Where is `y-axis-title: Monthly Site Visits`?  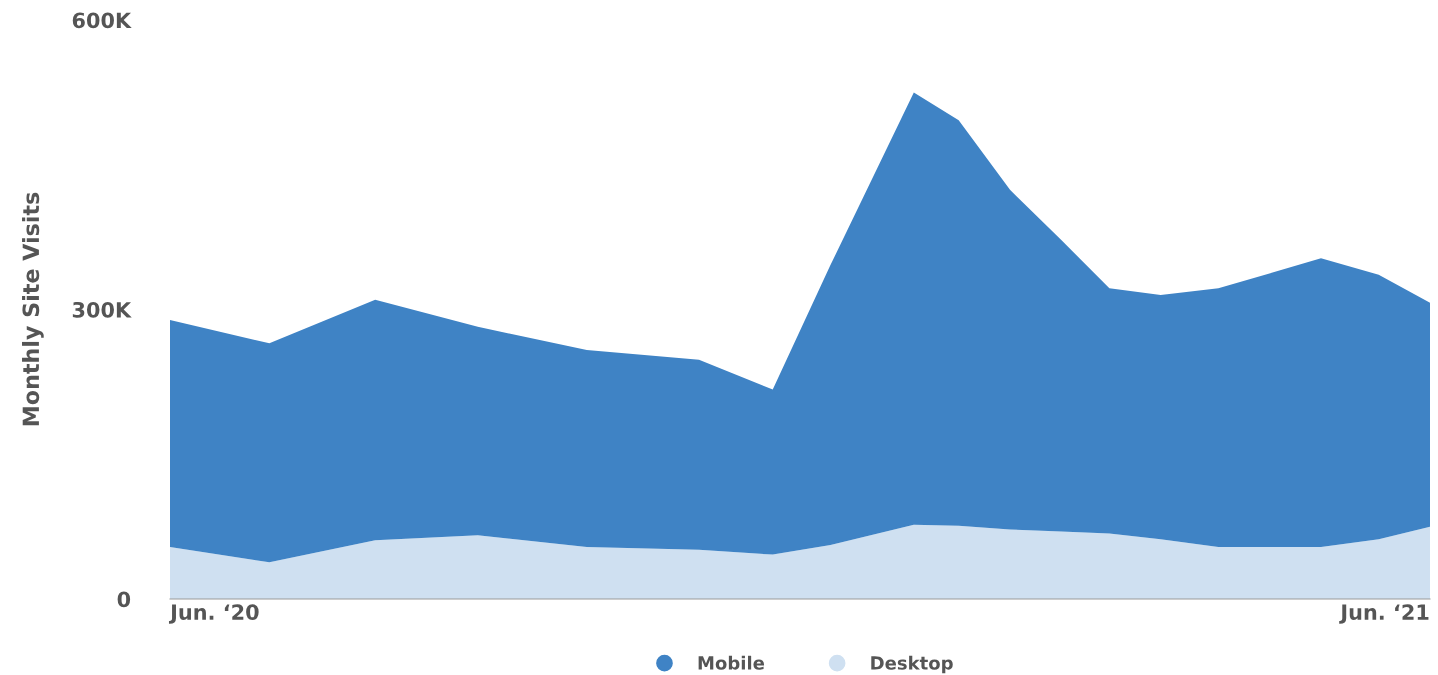 y-axis-title: Monthly Site Visits is located at coordinates (33, 309).